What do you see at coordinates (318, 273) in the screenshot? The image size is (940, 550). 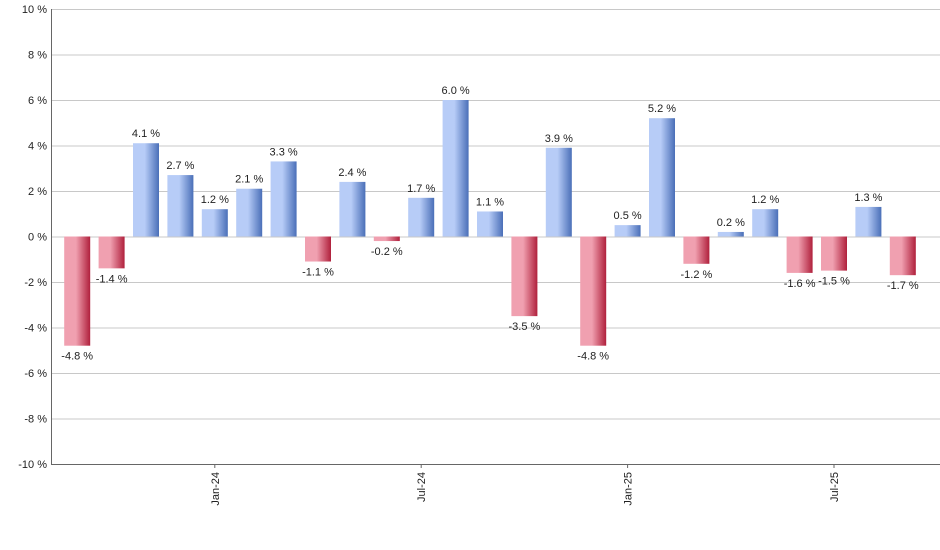 I see `data-label: -1.1 %` at bounding box center [318, 273].